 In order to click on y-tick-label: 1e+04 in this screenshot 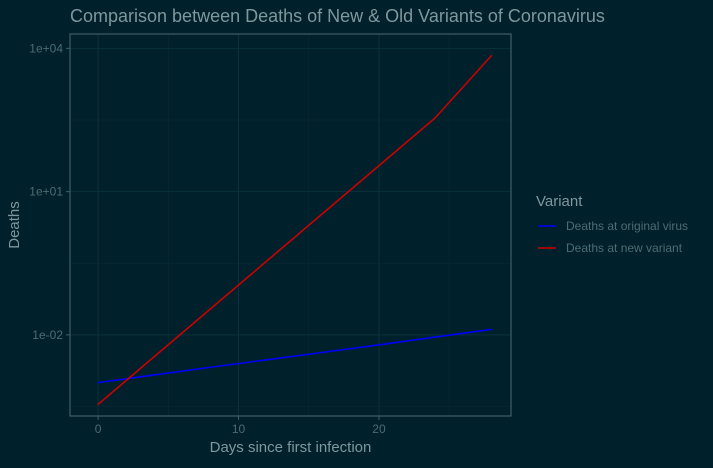, I will do `click(46, 48)`.